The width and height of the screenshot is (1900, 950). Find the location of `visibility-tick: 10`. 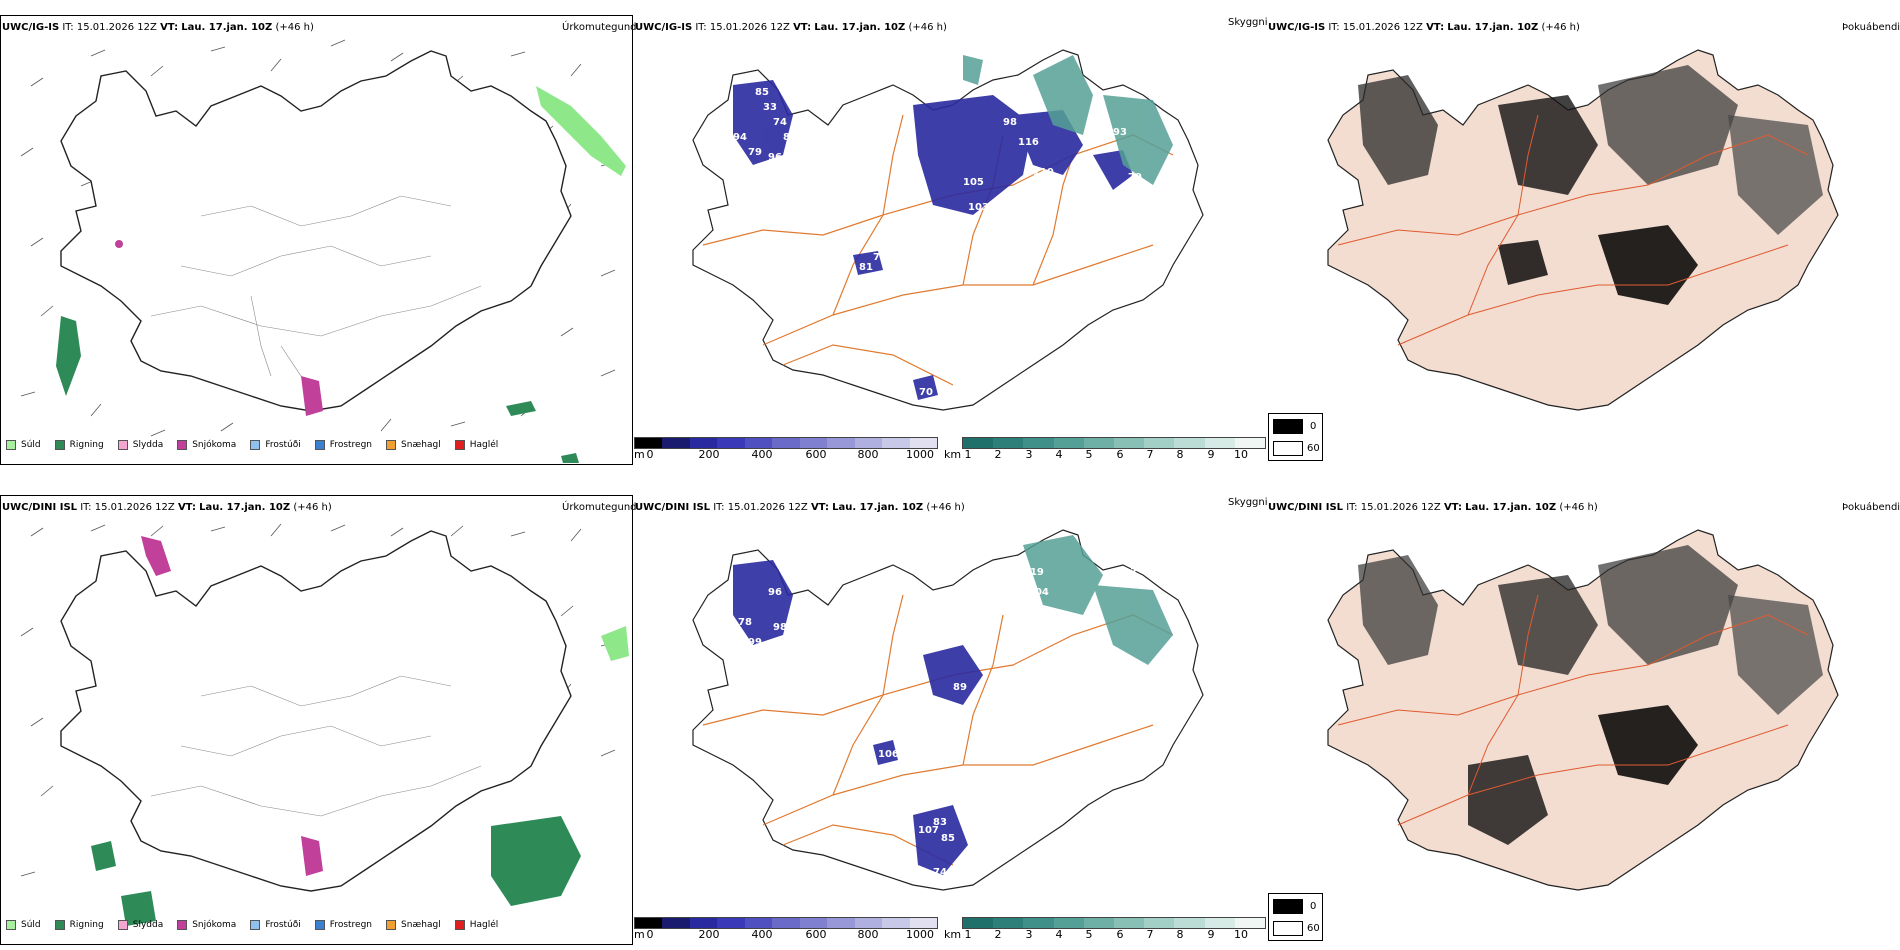

visibility-tick: 10 is located at coordinates (1241, 454).